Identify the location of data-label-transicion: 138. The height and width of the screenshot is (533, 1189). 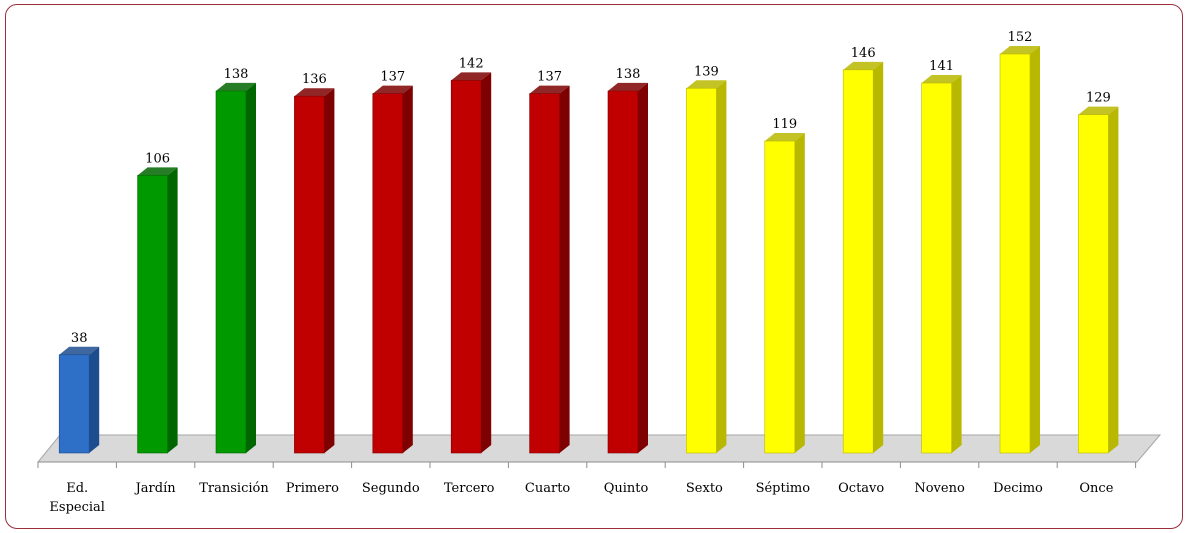
(236, 74).